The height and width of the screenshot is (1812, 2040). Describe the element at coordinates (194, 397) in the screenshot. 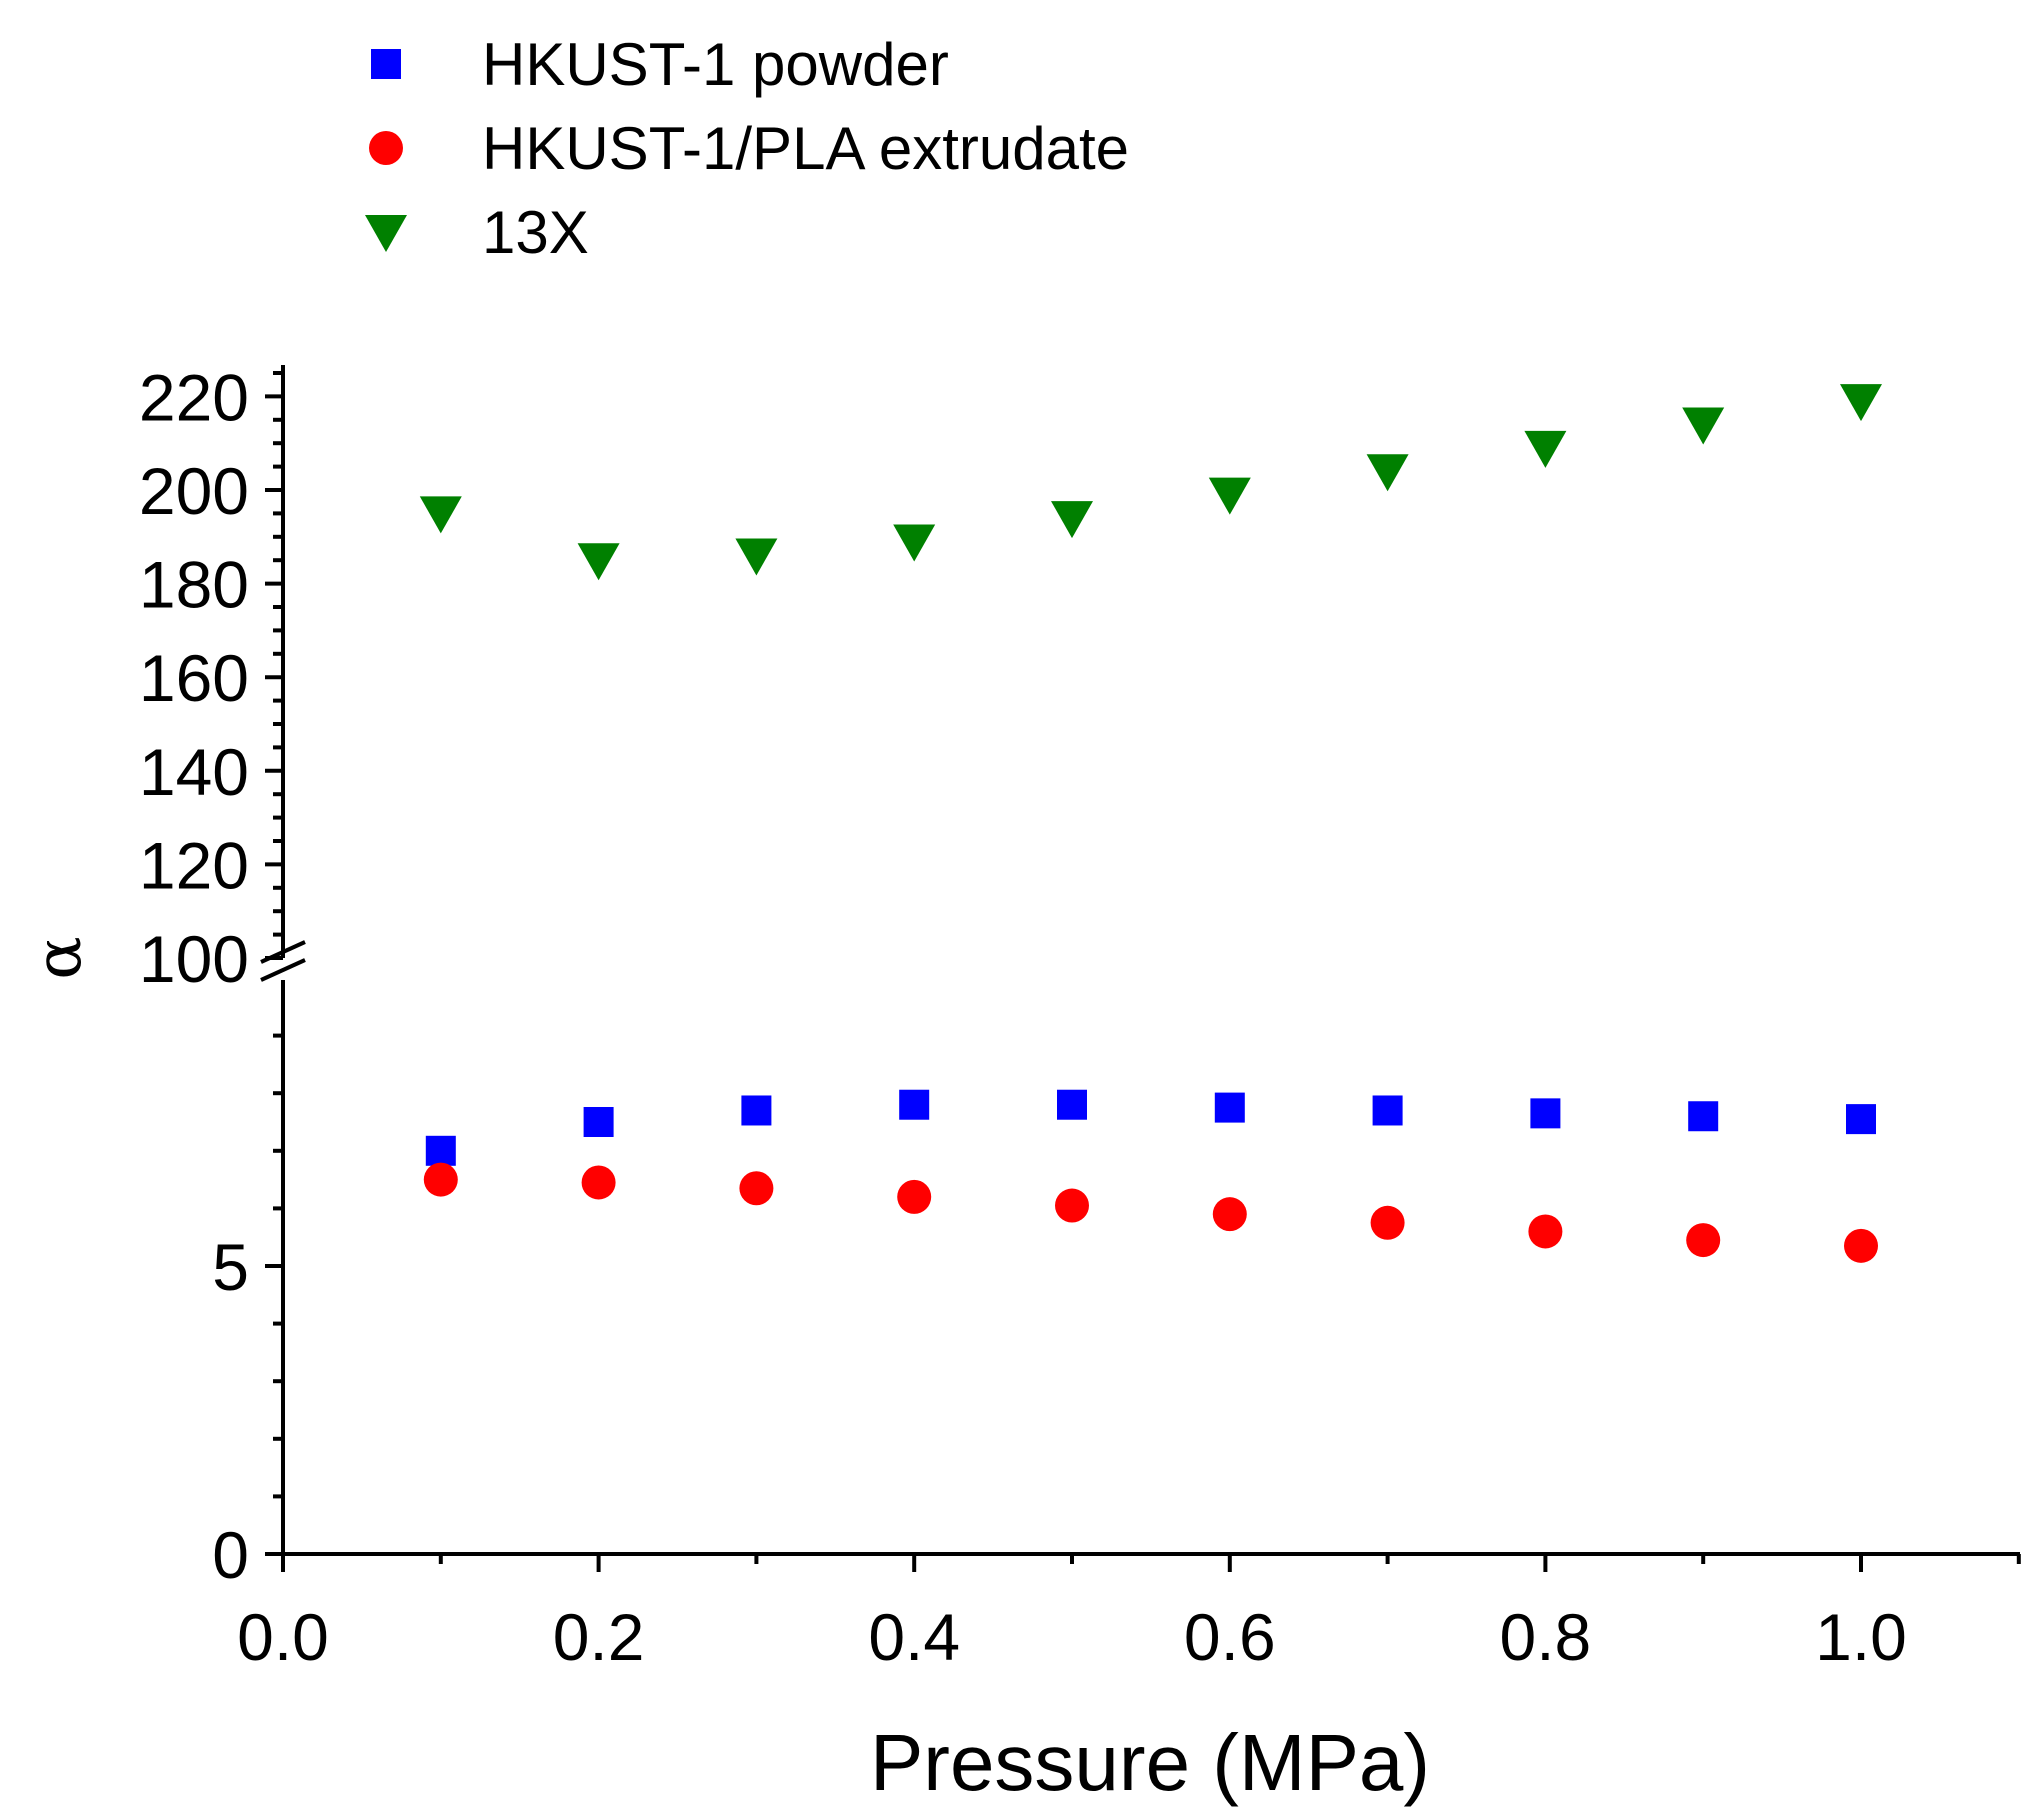

I see `y-tick-label: 220` at that location.